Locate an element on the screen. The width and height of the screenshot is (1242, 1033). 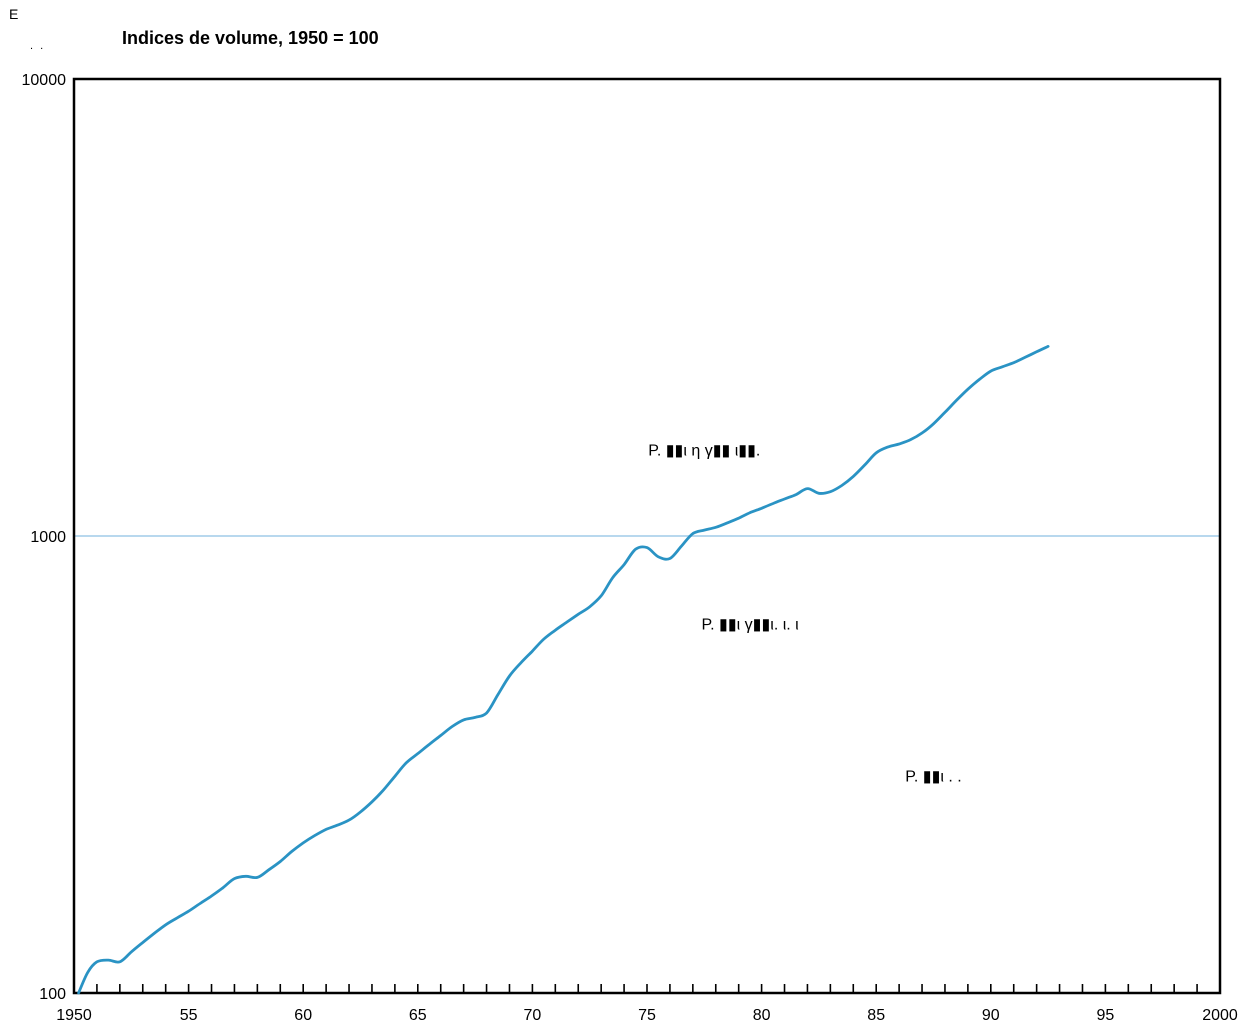
x-tick-label: 85 is located at coordinates (876, 1015).